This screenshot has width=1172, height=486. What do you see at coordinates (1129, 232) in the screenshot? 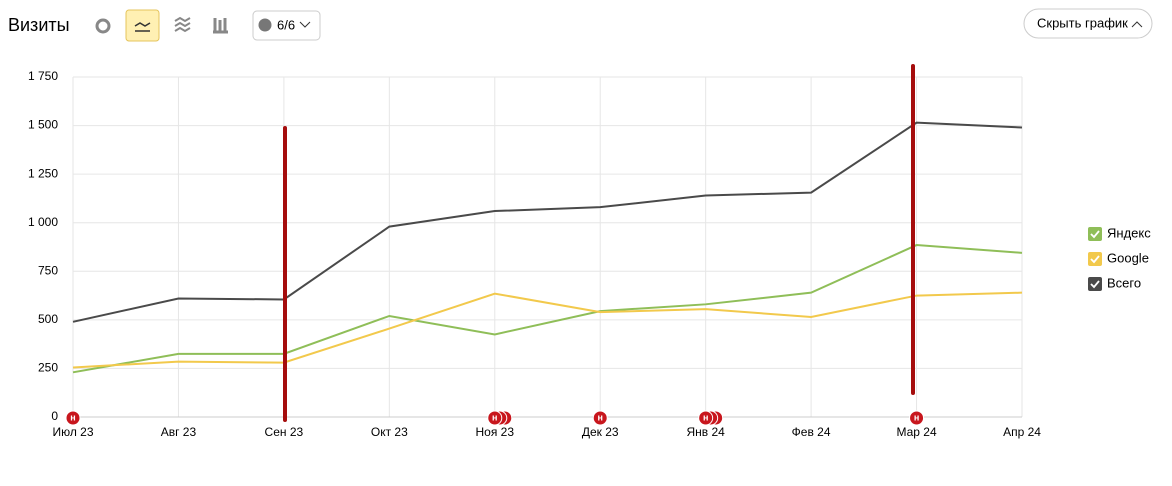
I see `legend-label: Яндекс` at bounding box center [1129, 232].